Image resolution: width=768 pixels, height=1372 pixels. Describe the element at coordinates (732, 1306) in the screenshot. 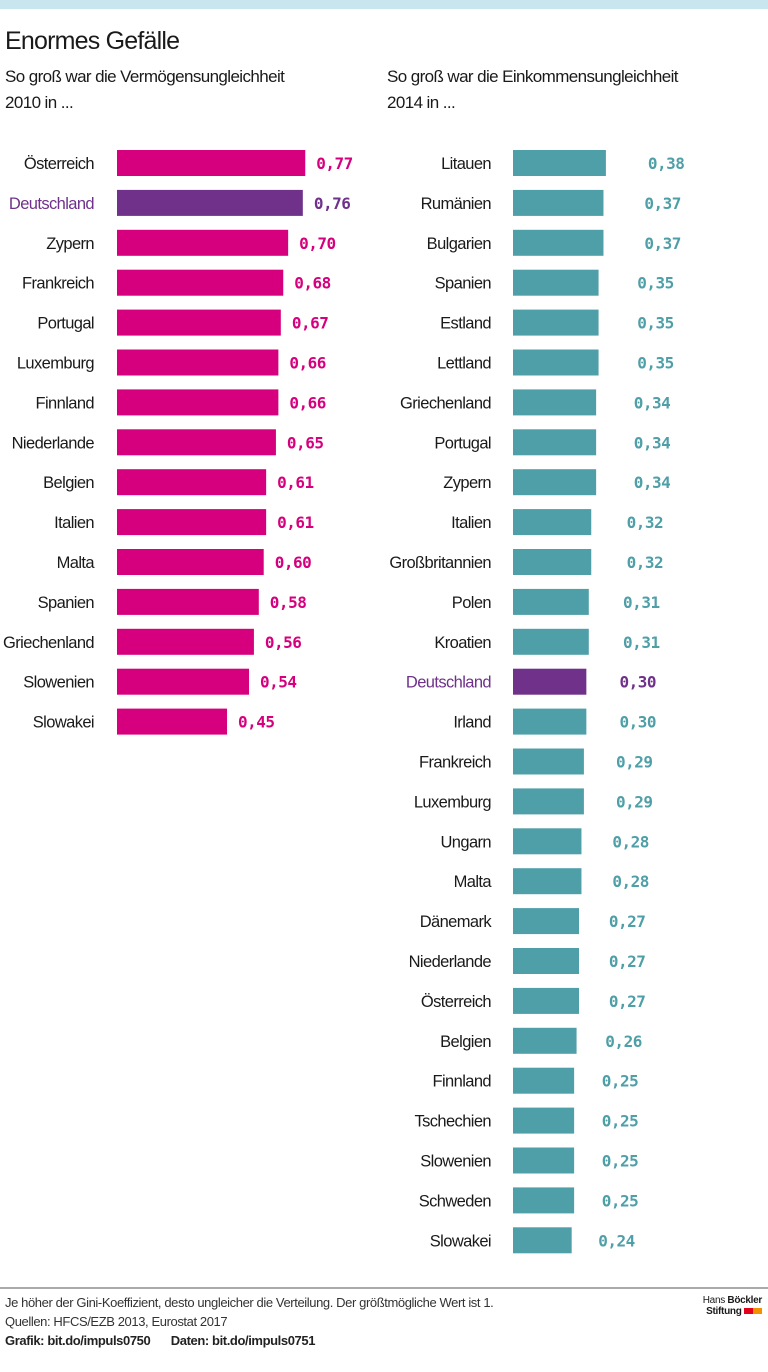

I see `hans-boeckler-logo: Hans Böckler Stiftung` at that location.